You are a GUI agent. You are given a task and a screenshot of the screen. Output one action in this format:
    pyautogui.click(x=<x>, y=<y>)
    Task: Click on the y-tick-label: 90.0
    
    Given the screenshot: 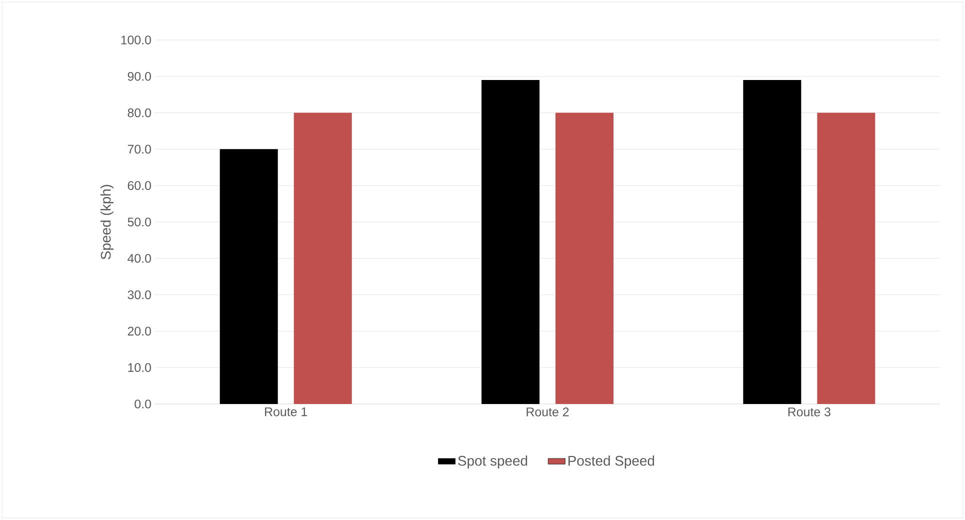 What is the action you would take?
    pyautogui.click(x=139, y=76)
    